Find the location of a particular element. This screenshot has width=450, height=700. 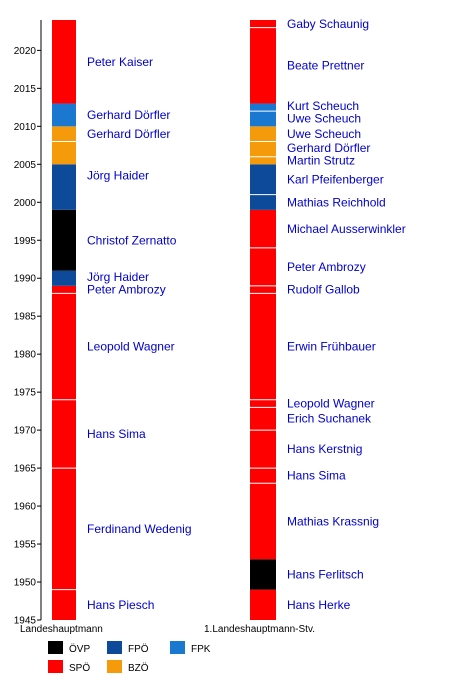

legend-label: FPK is located at coordinates (201, 649).